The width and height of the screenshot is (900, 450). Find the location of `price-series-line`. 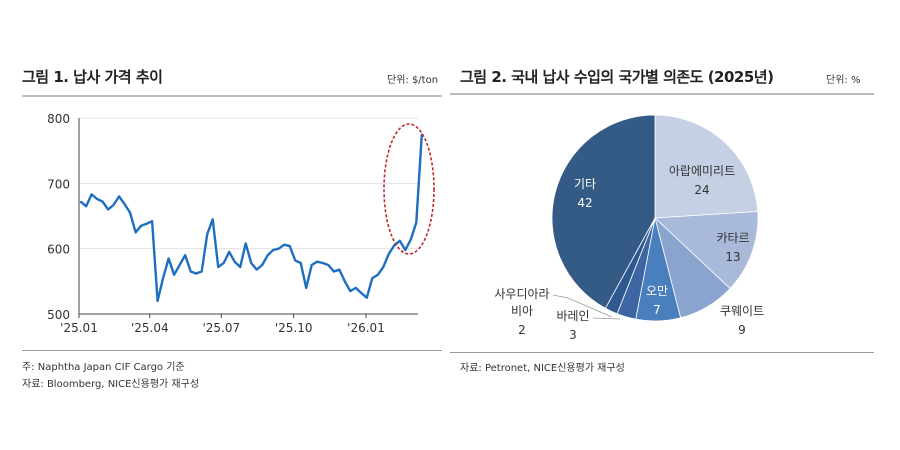

price-series-line is located at coordinates (251, 218).